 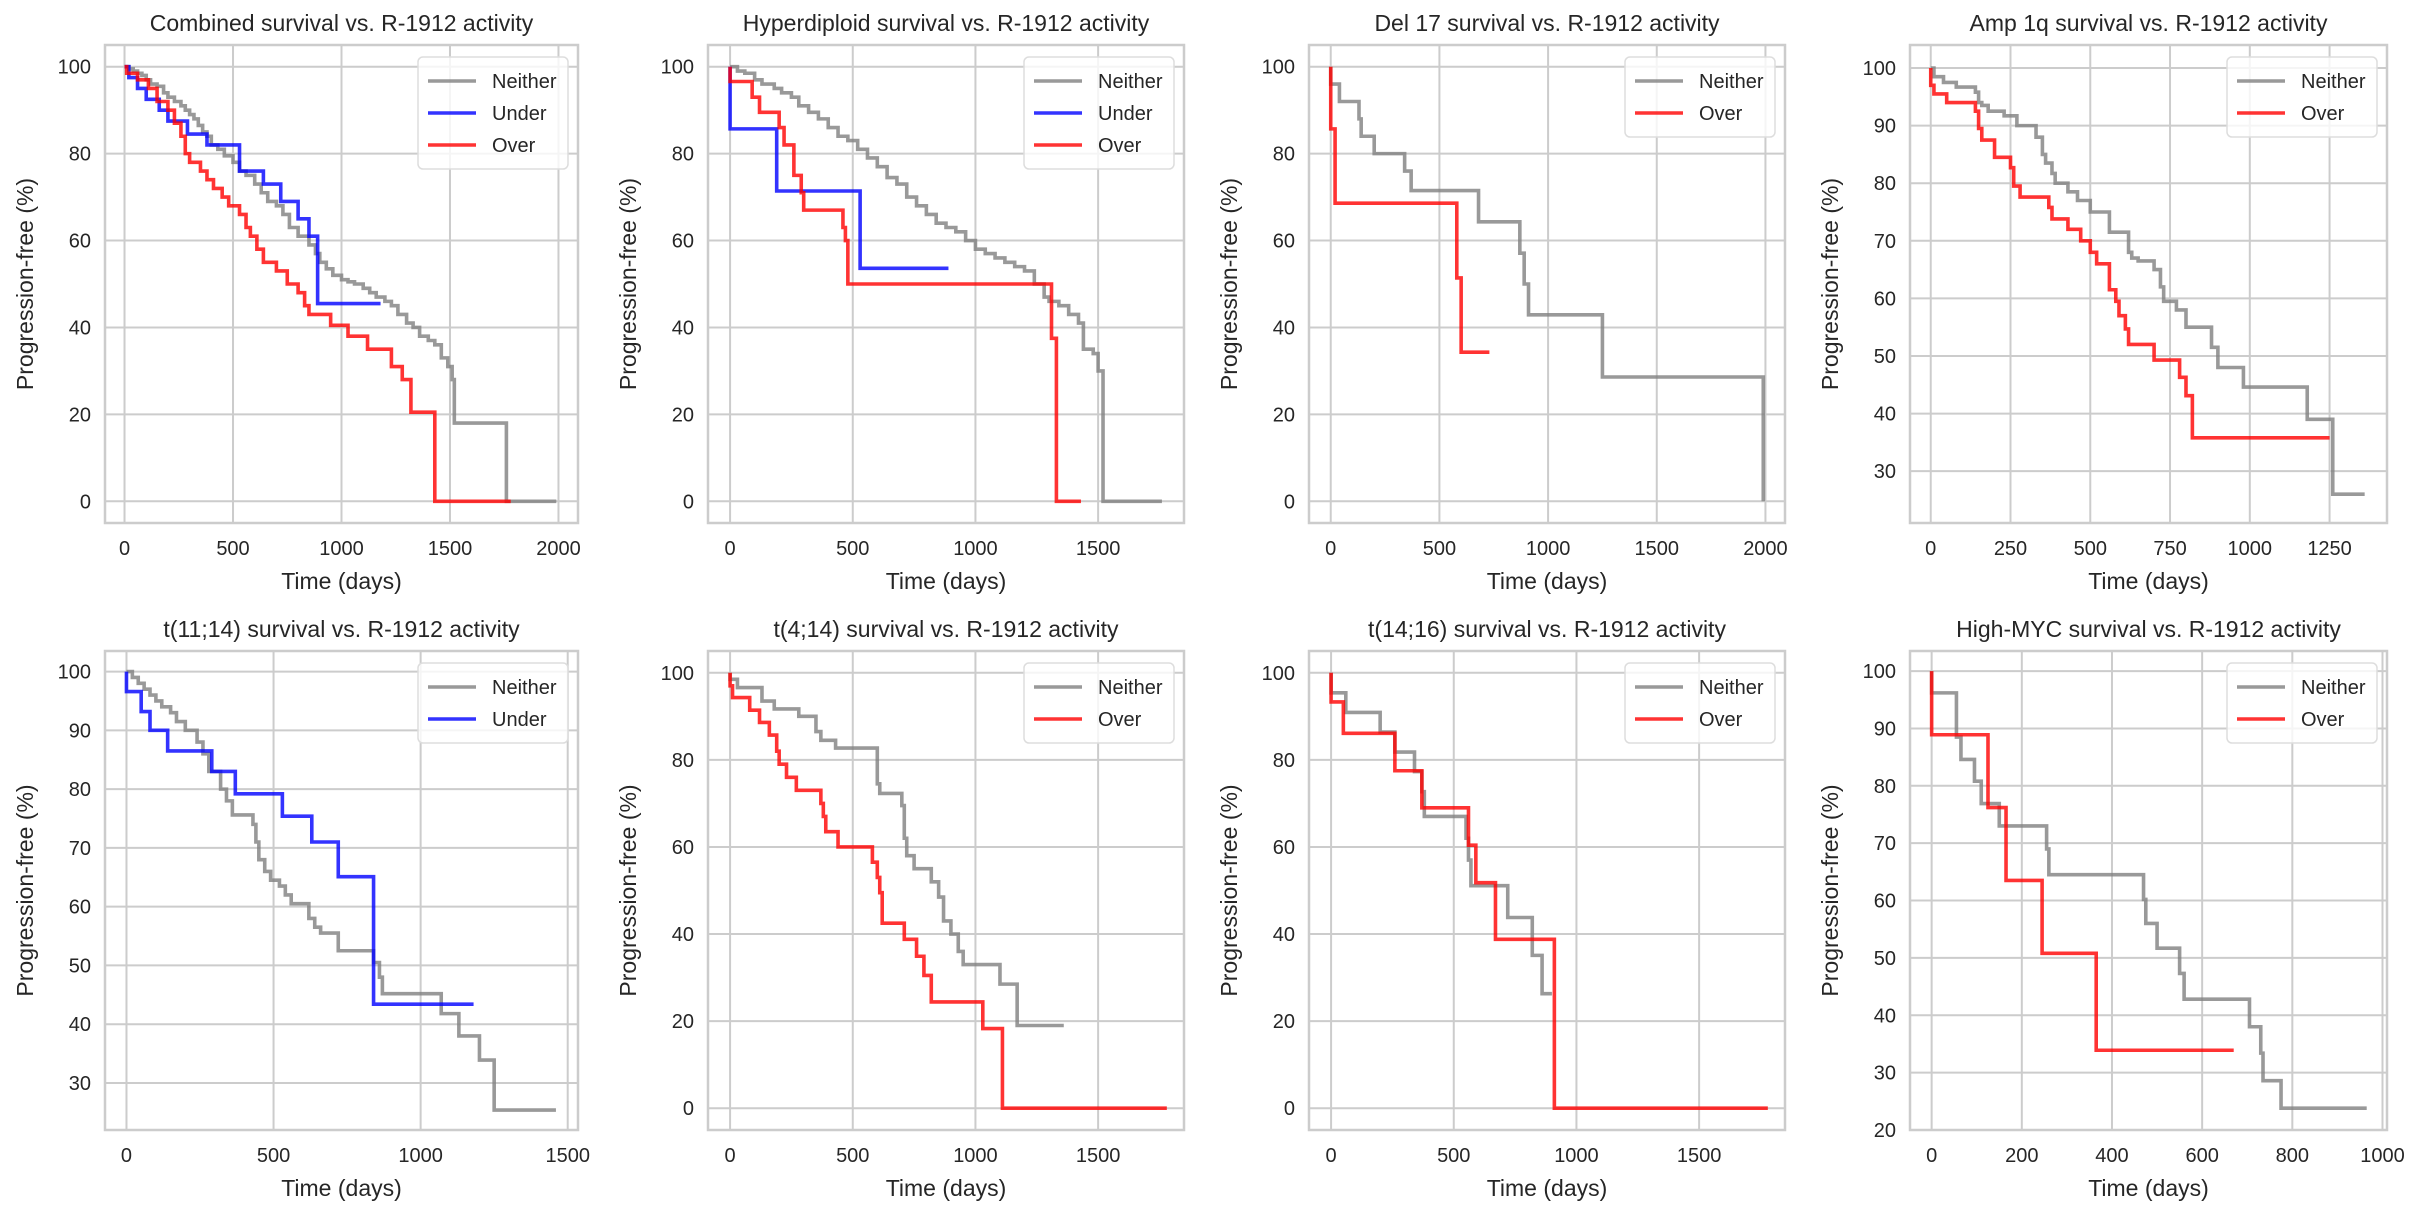 What do you see at coordinates (341, 629) in the screenshot?
I see `chart-title: t(11;14) survival vs. R-1912 activity` at bounding box center [341, 629].